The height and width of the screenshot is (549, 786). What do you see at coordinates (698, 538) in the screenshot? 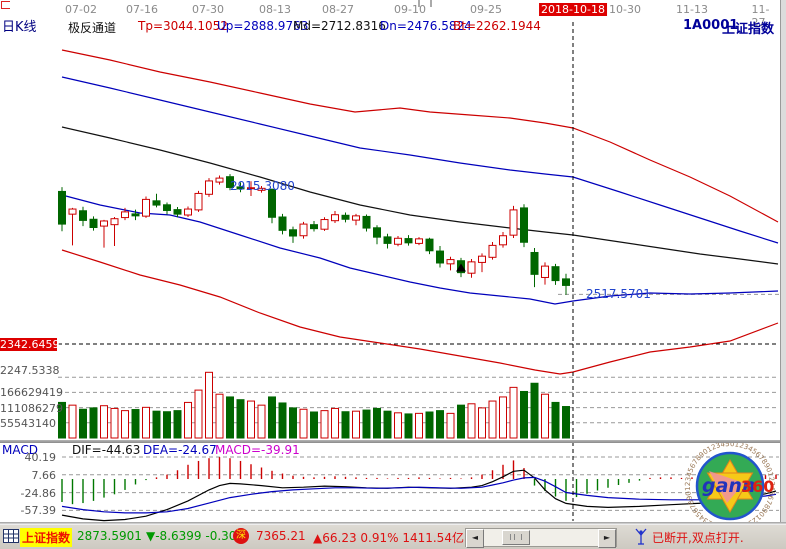
I see `connection-status-text: 已断开,双点打开.` at bounding box center [698, 538].